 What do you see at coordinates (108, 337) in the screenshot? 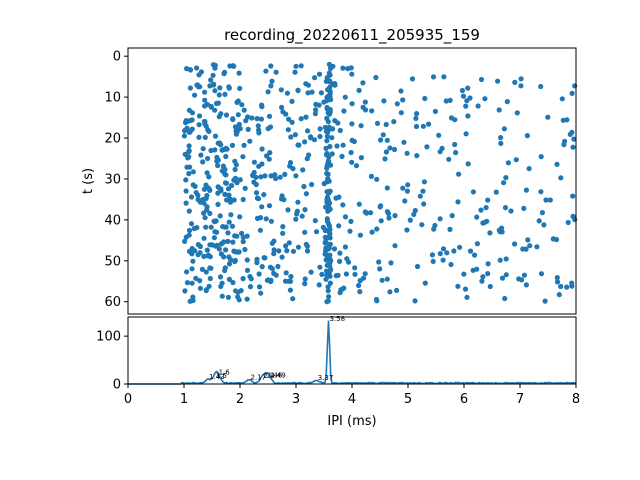
I see `y-tick-label: 100` at bounding box center [108, 337].